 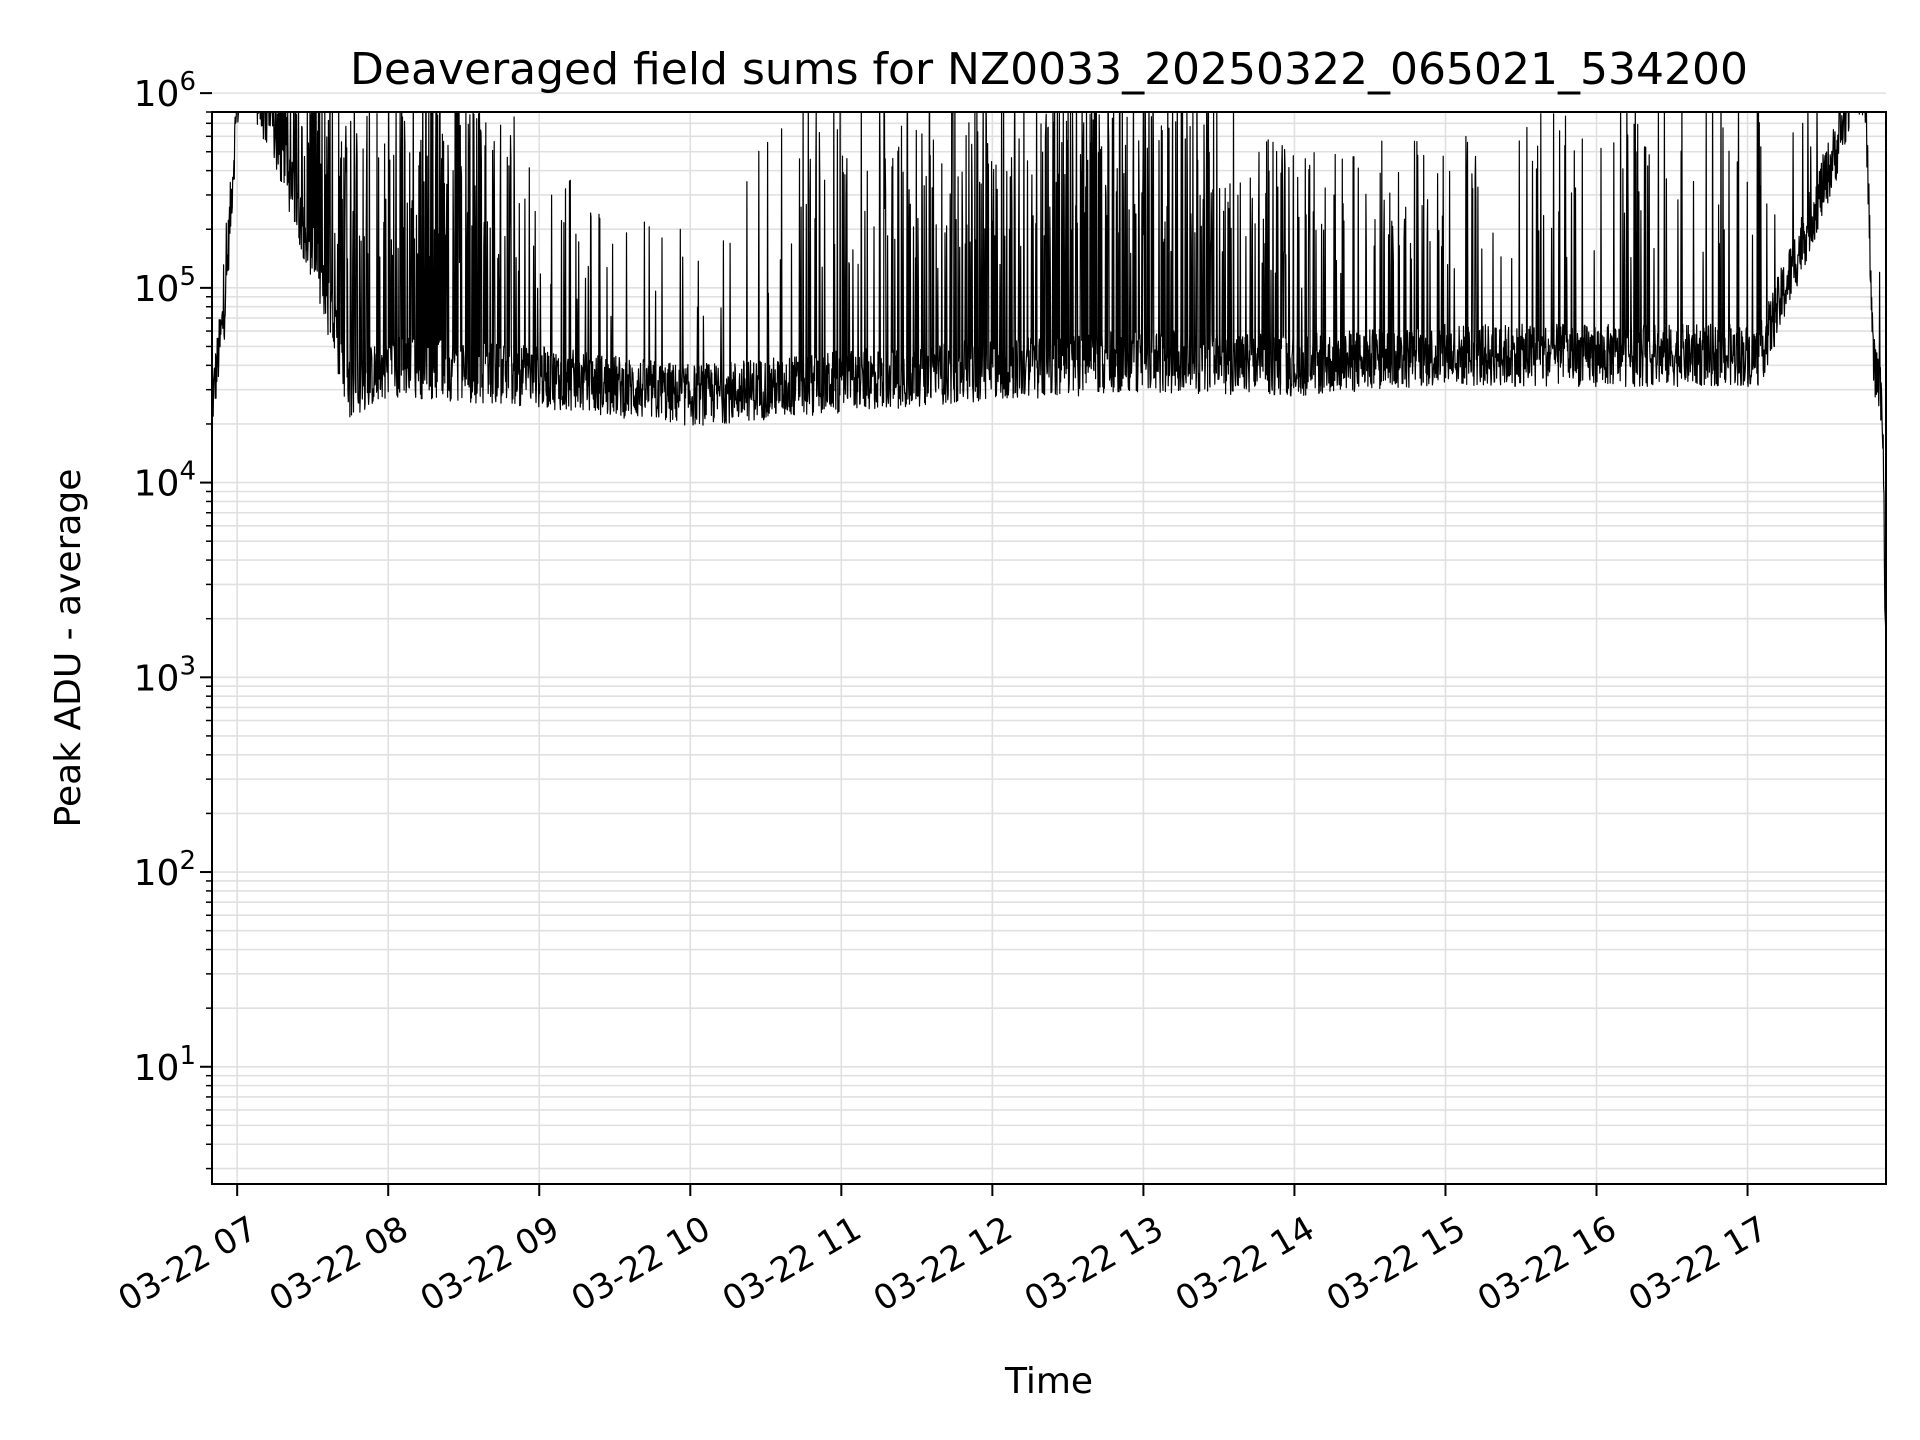 I want to click on y-tick-exponent: 4, so click(x=187, y=472).